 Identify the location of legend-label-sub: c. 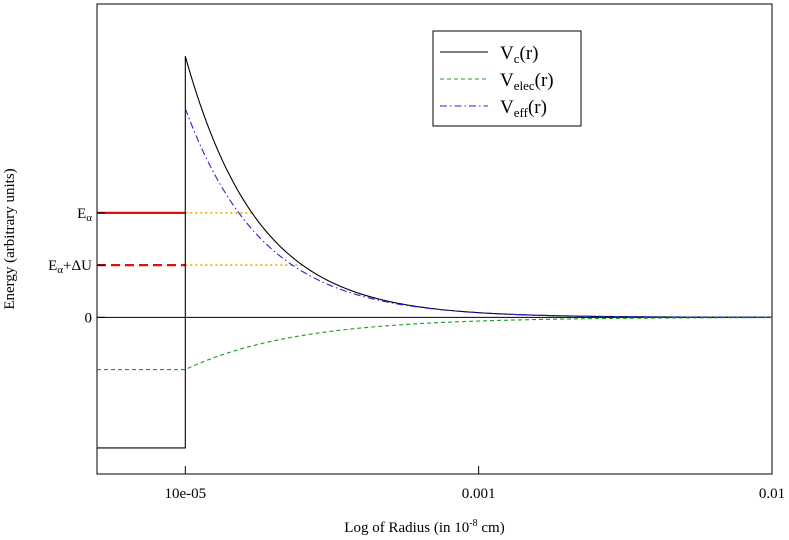
(517, 58).